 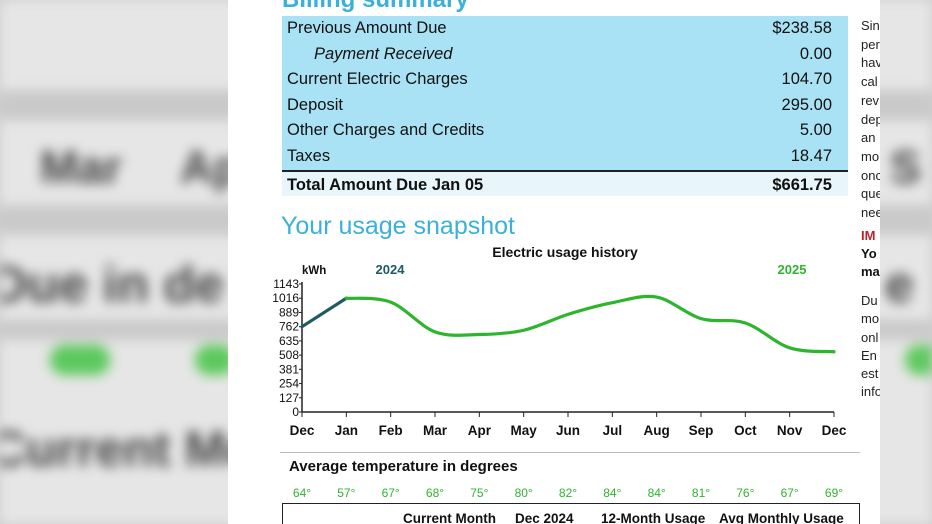 I want to click on row-value: 18.47, so click(x=811, y=155).